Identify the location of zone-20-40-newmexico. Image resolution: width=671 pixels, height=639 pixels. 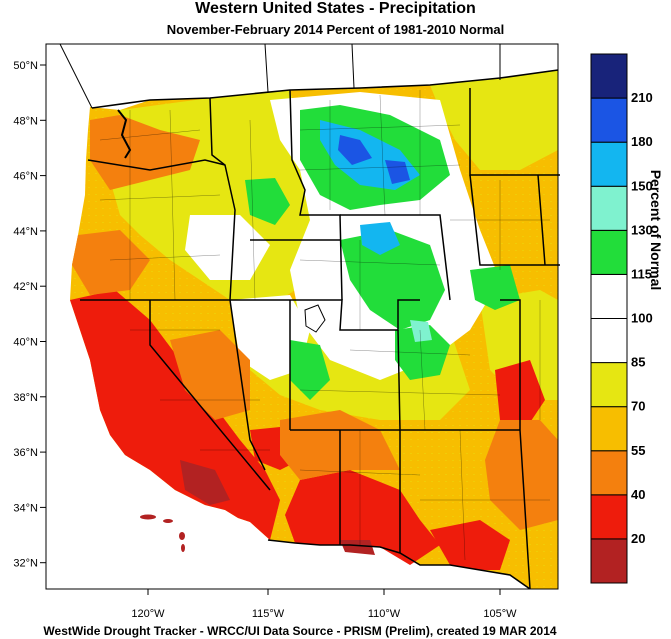
(470, 545).